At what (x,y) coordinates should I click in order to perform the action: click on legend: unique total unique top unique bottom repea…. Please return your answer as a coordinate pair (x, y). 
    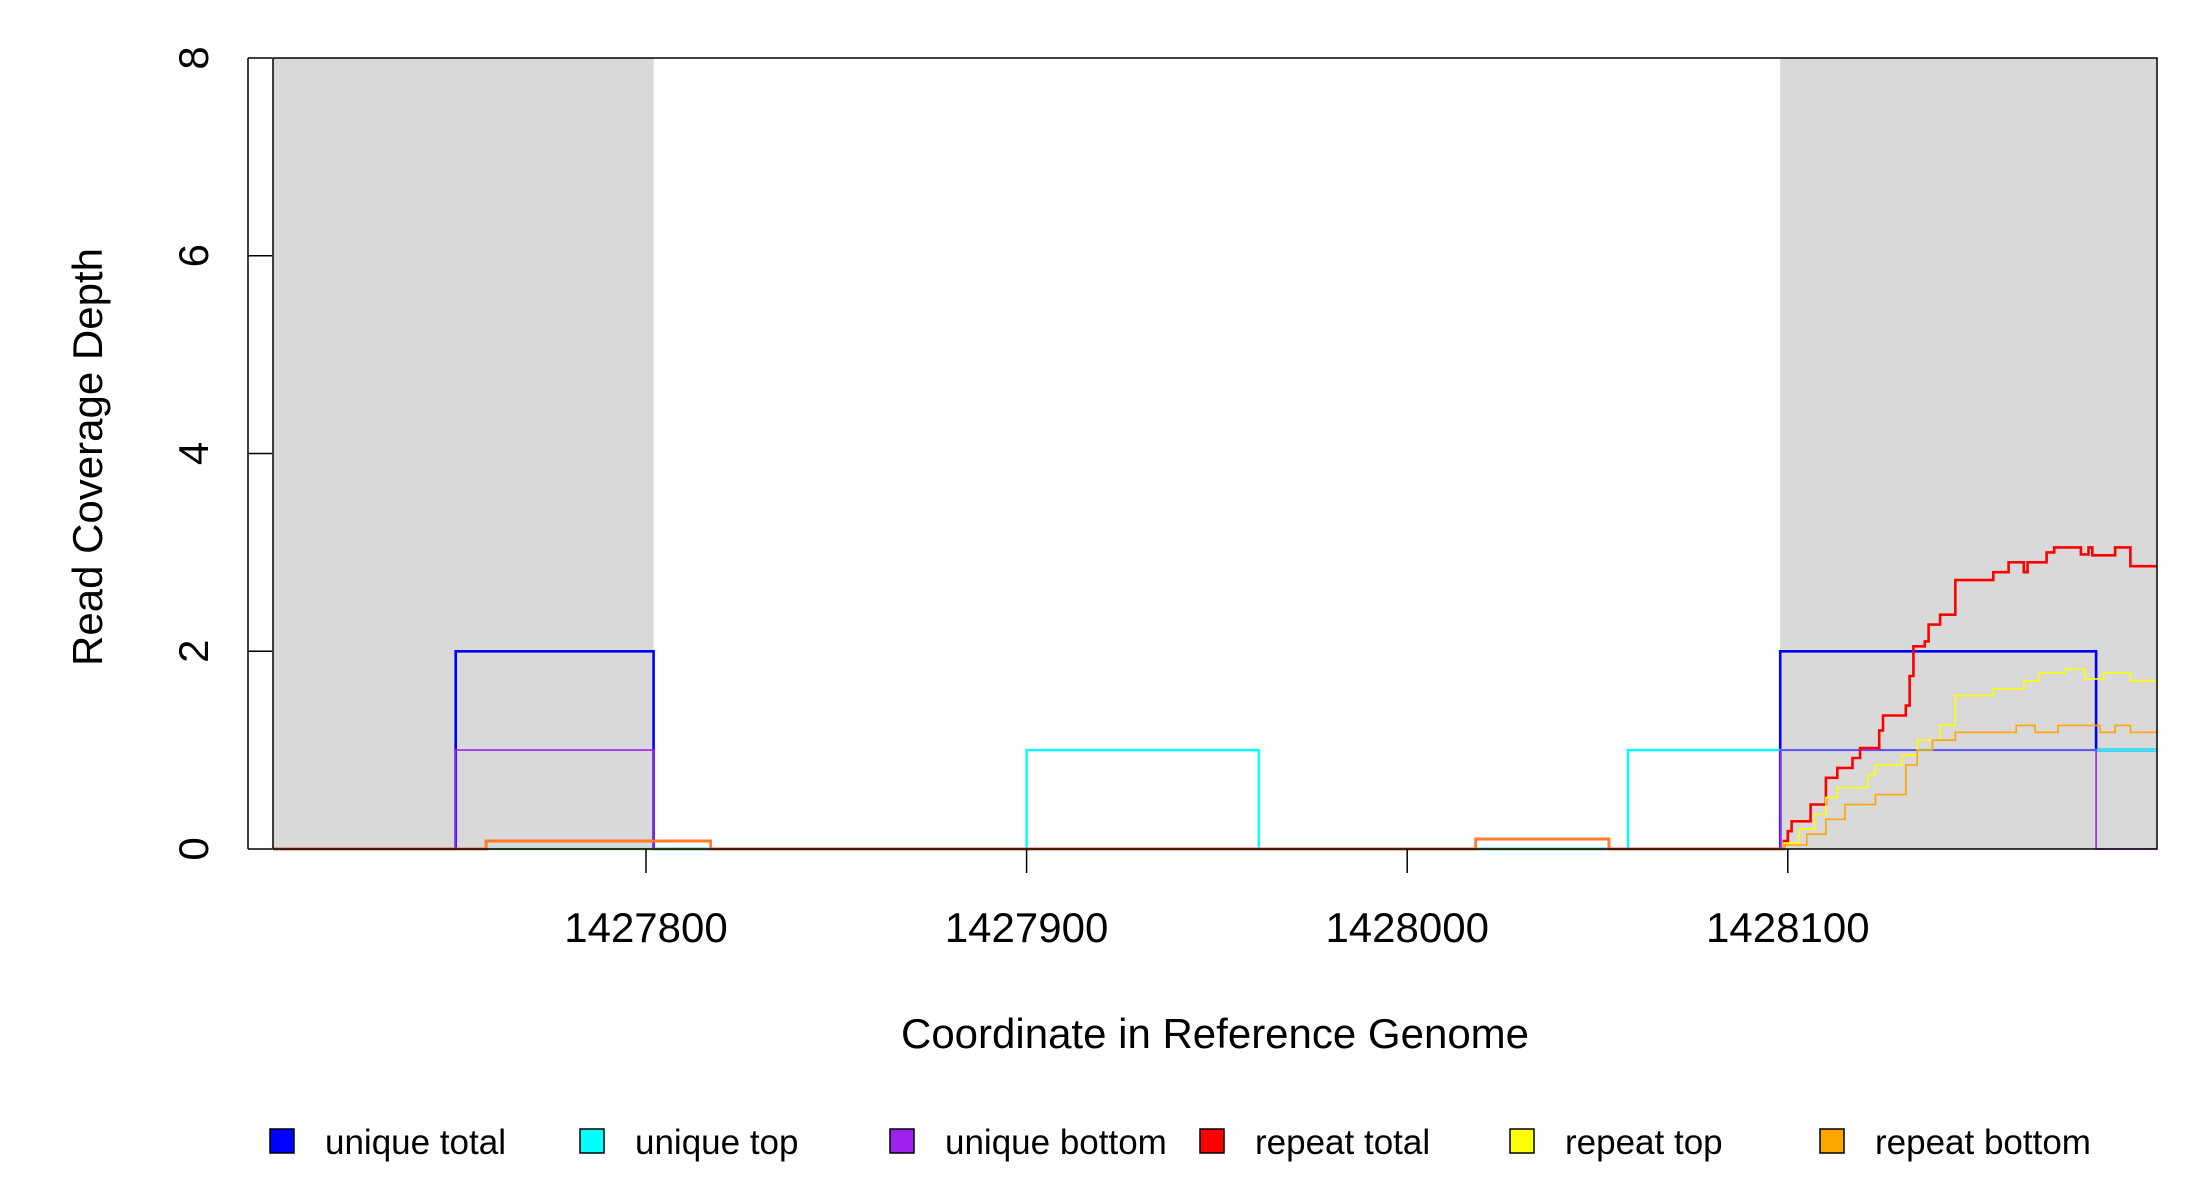
    Looking at the image, I should click on (1180, 1142).